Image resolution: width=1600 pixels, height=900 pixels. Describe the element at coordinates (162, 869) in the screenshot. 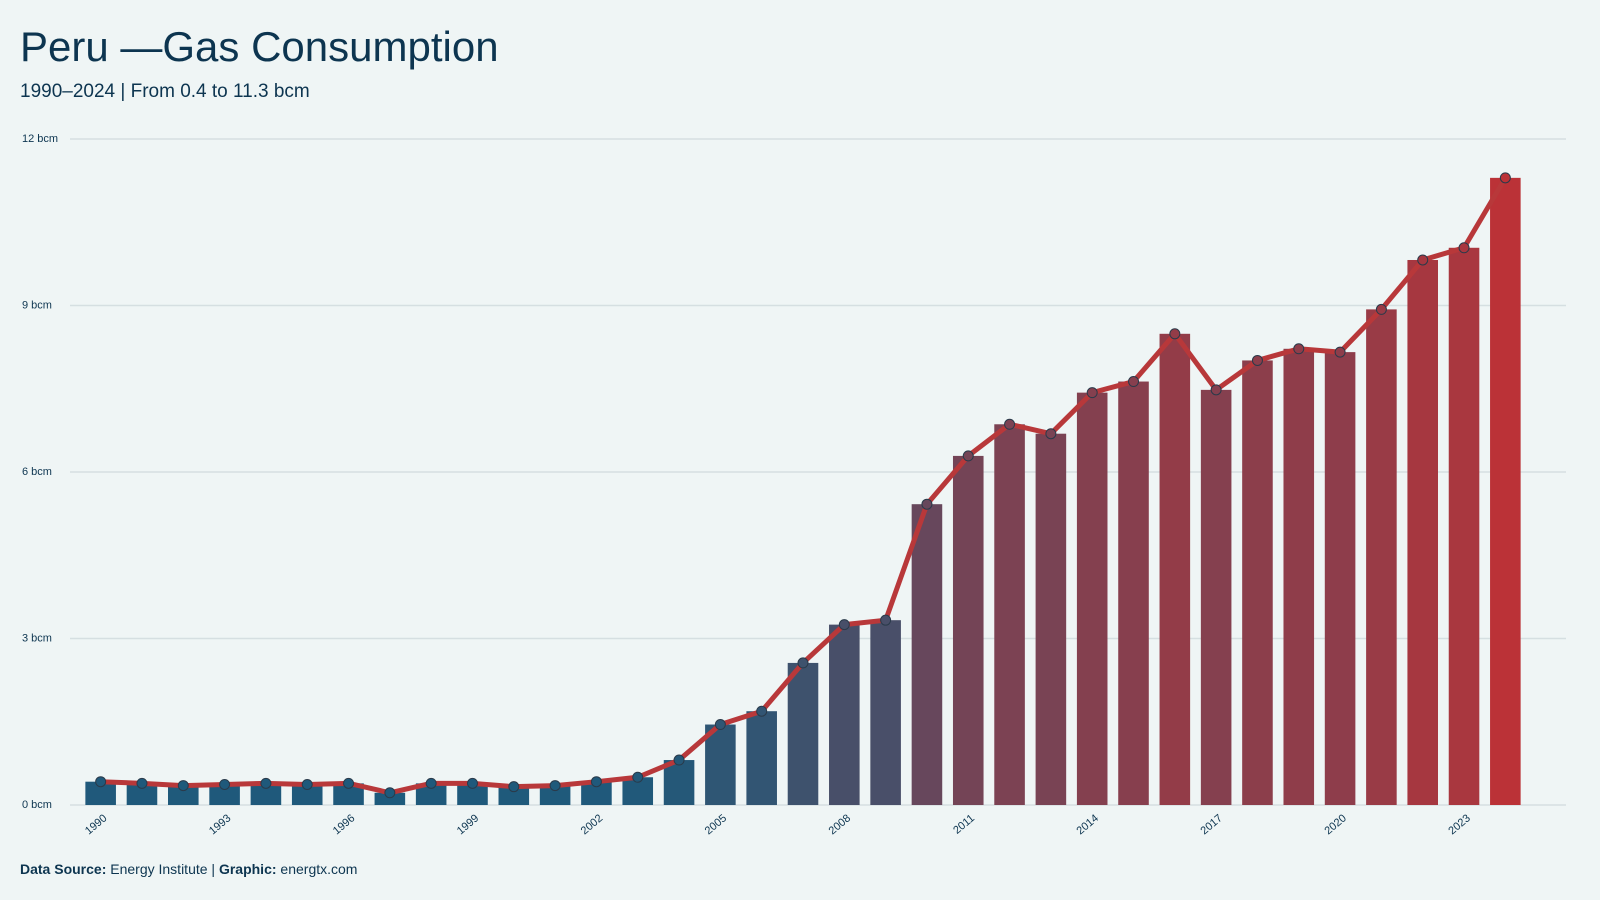

I see `source: Energy Institute |` at that location.